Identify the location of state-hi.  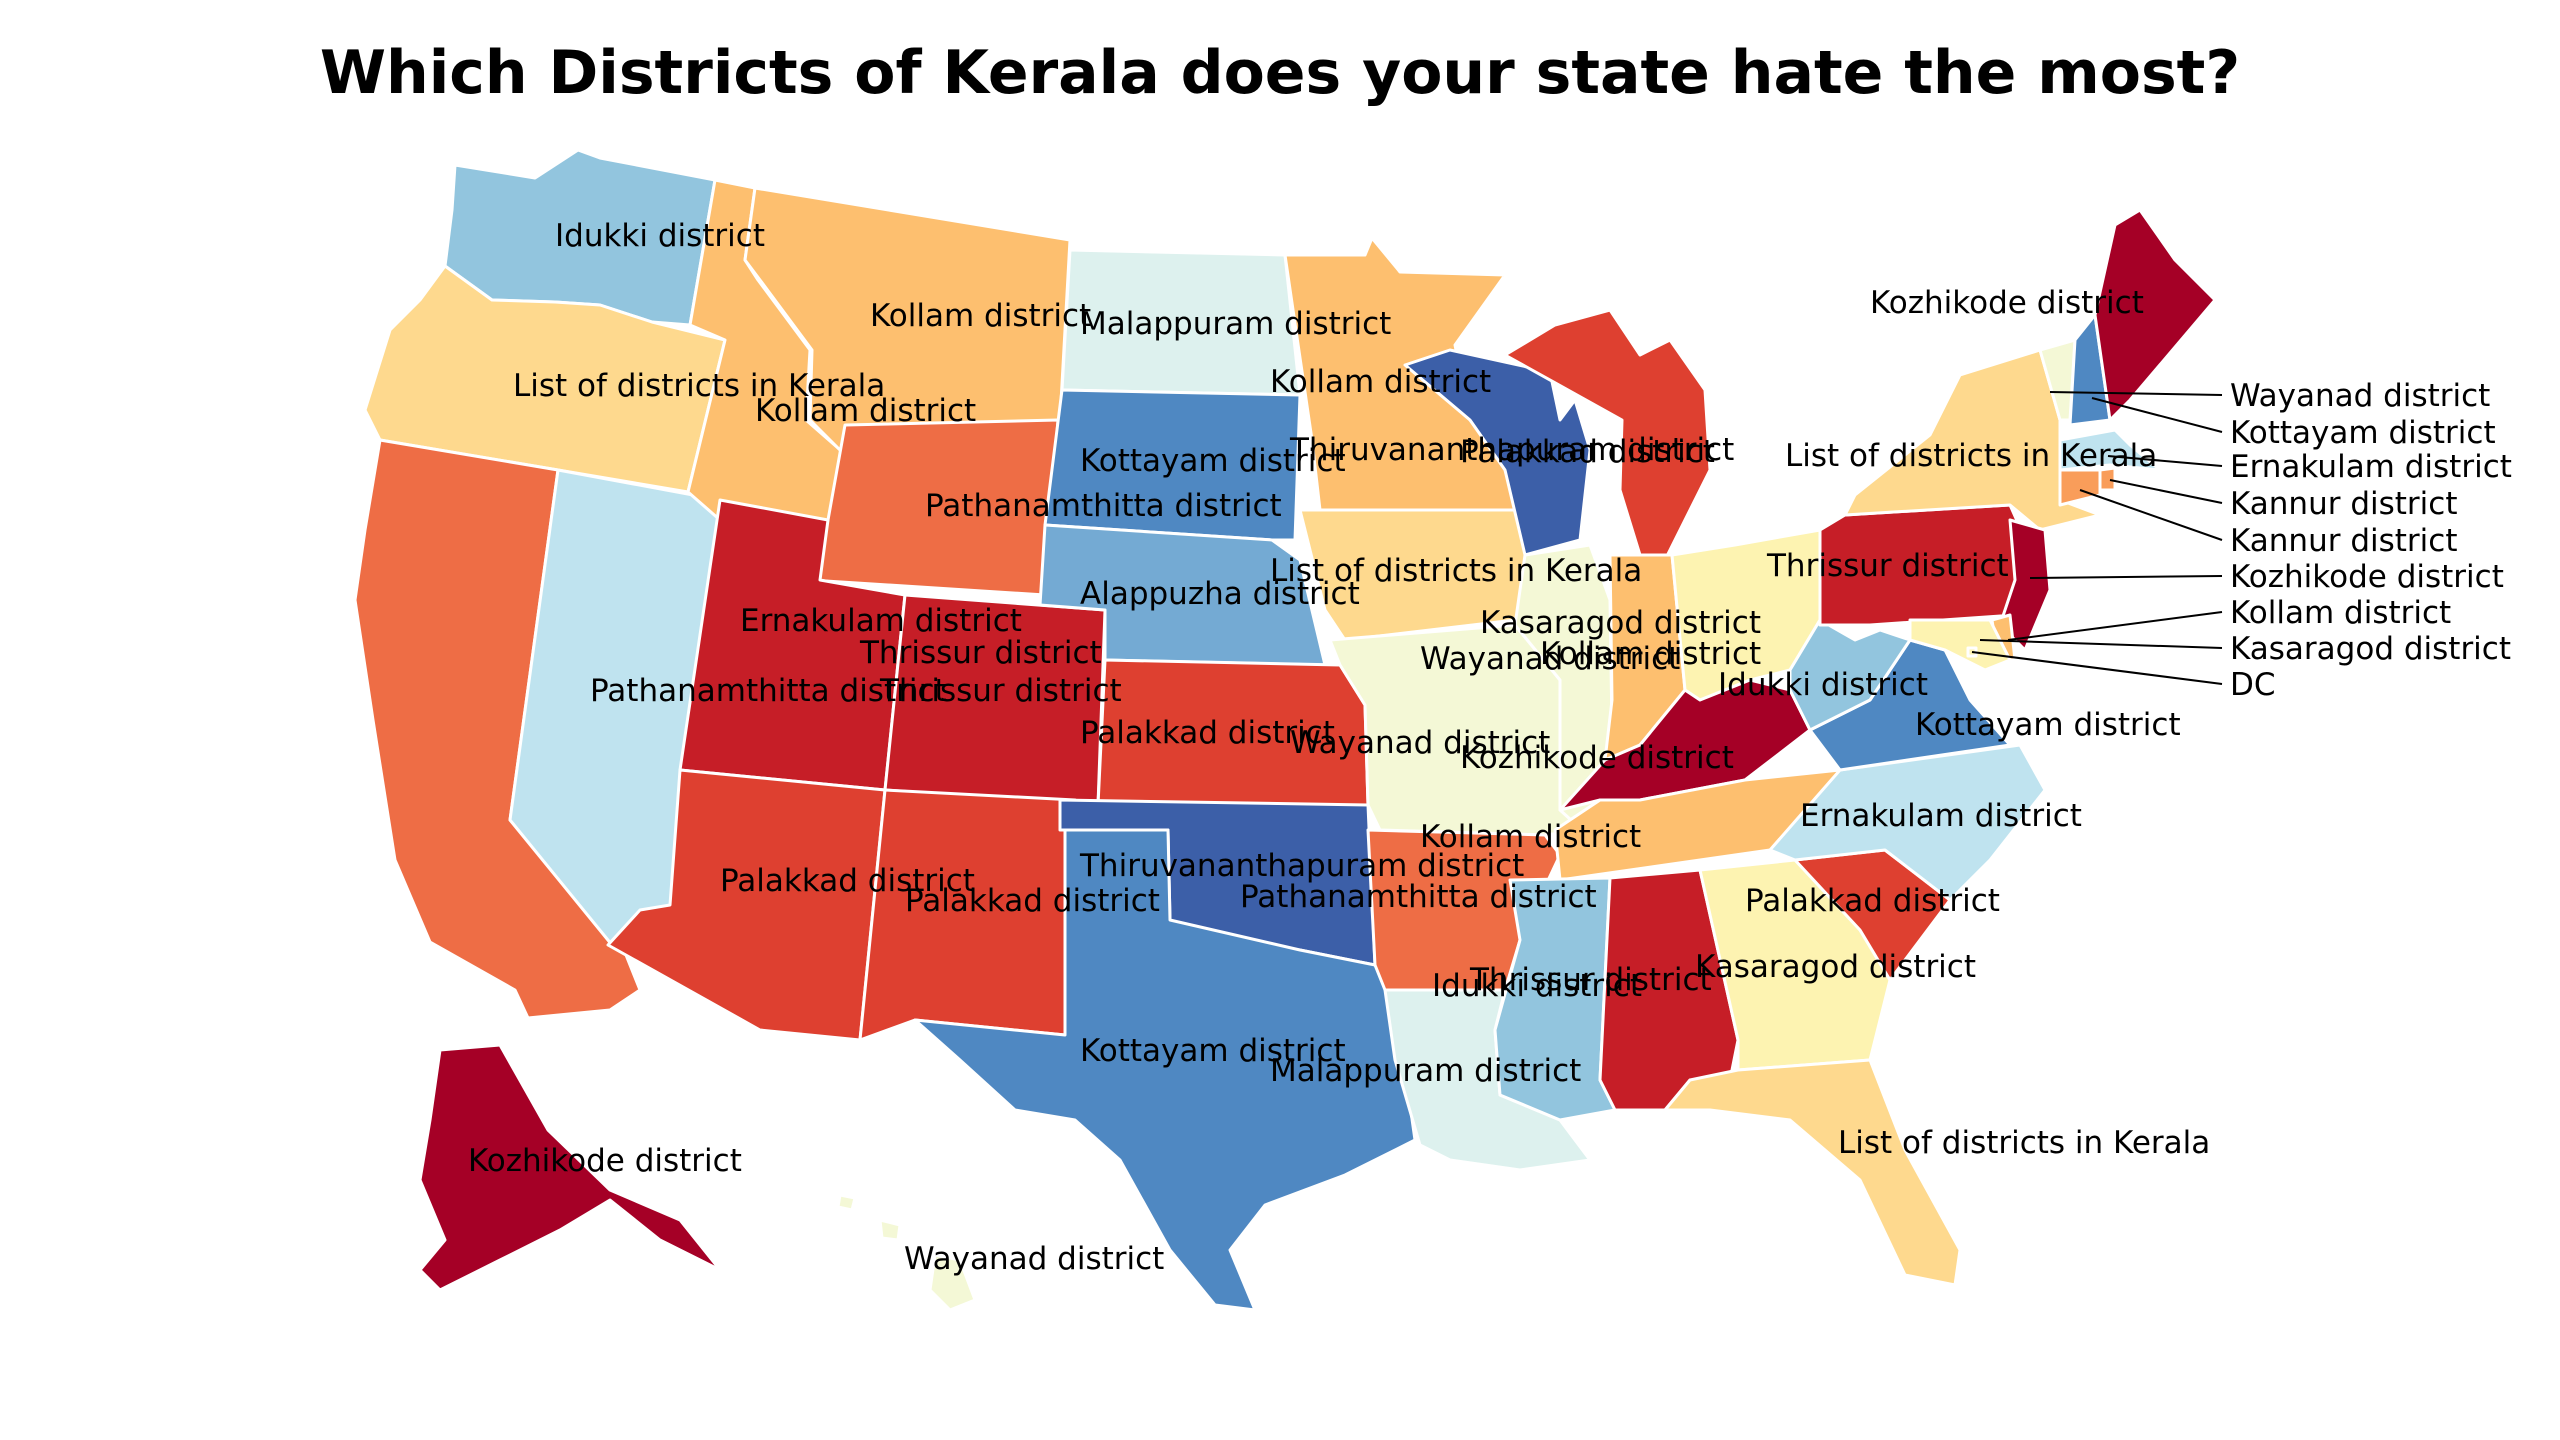
(906, 1252).